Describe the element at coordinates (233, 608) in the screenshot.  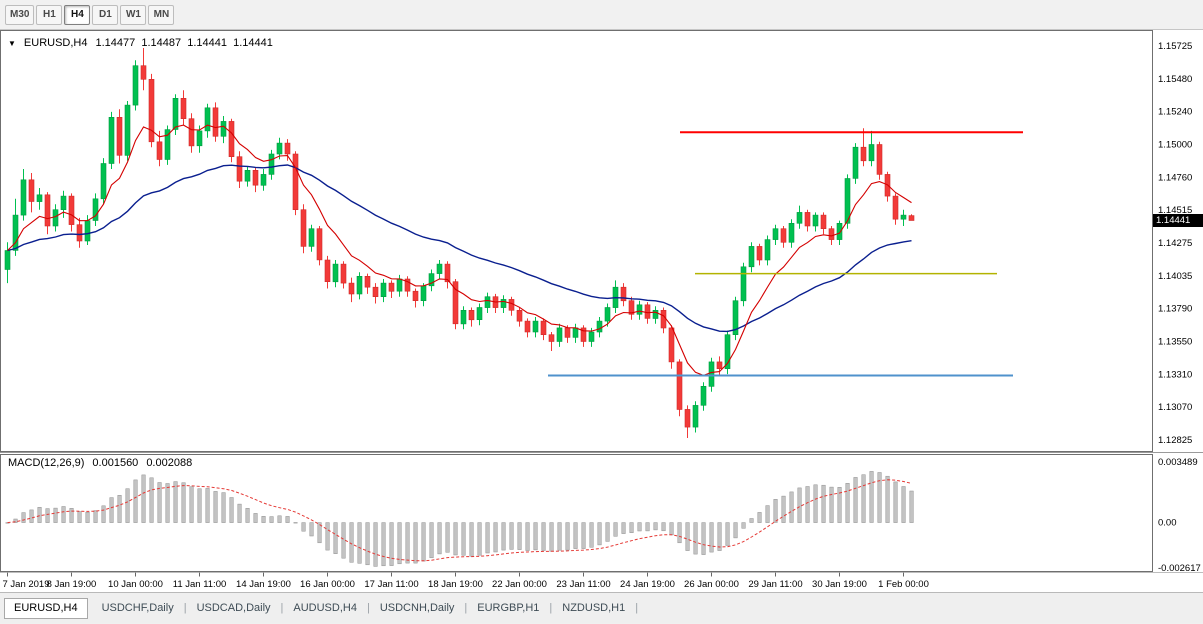
I see `tab-usdcad-daily: USDCAD,Daily` at that location.